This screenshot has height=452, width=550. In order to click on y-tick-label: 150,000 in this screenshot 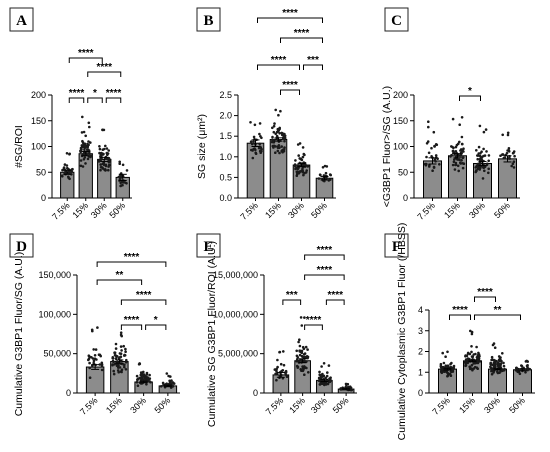, I will do `click(54, 275)`.